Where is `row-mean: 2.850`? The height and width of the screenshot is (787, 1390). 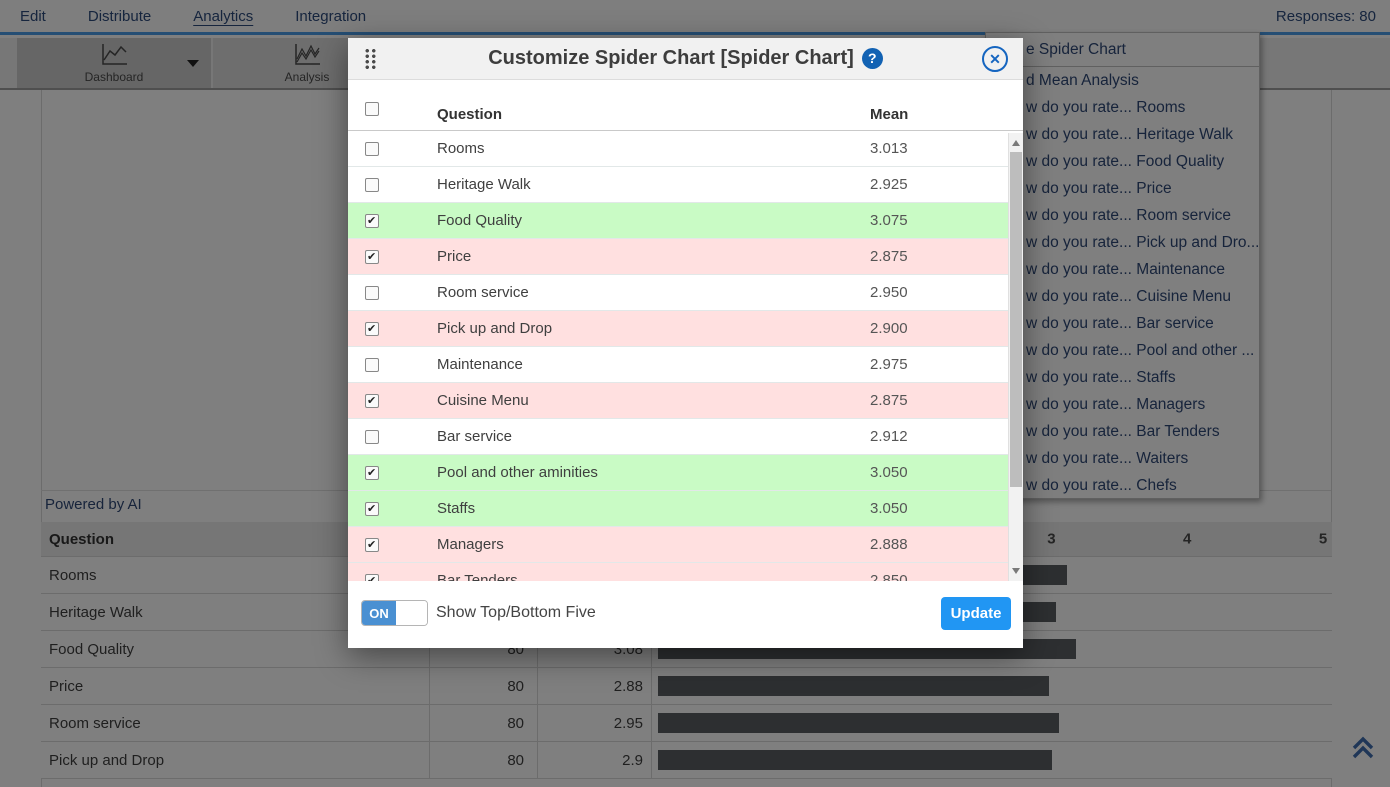
row-mean: 2.850 is located at coordinates (889, 576).